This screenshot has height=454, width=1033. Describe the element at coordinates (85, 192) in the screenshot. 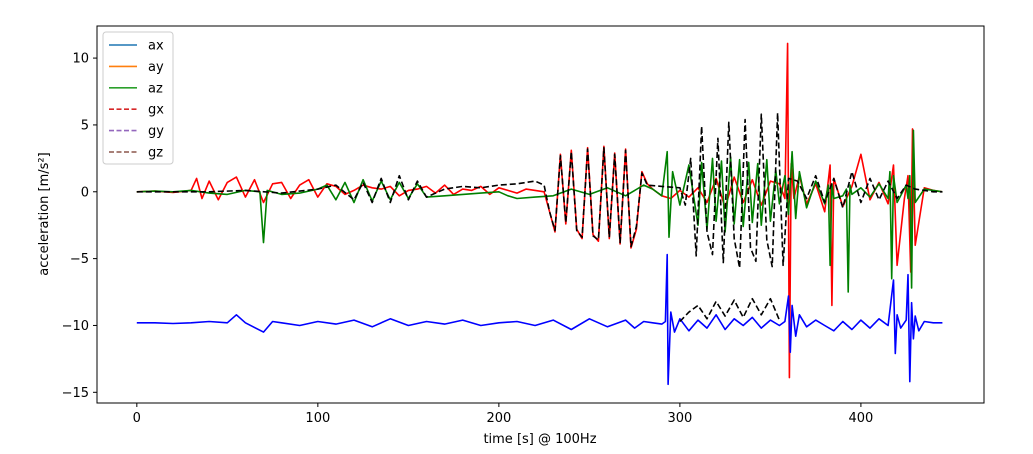

I see `y-tick-label: 0` at that location.